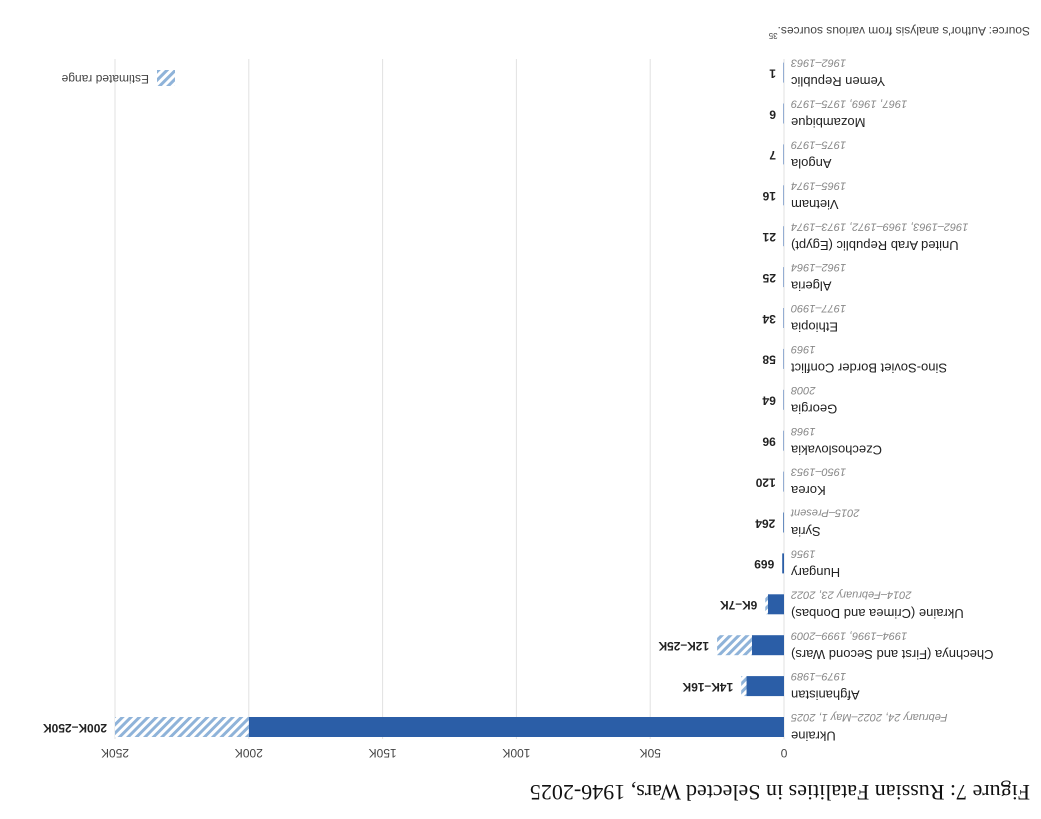 Image resolution: width=1041 pixels, height=819 pixels. What do you see at coordinates (810, 163) in the screenshot?
I see `category-label: Angola` at bounding box center [810, 163].